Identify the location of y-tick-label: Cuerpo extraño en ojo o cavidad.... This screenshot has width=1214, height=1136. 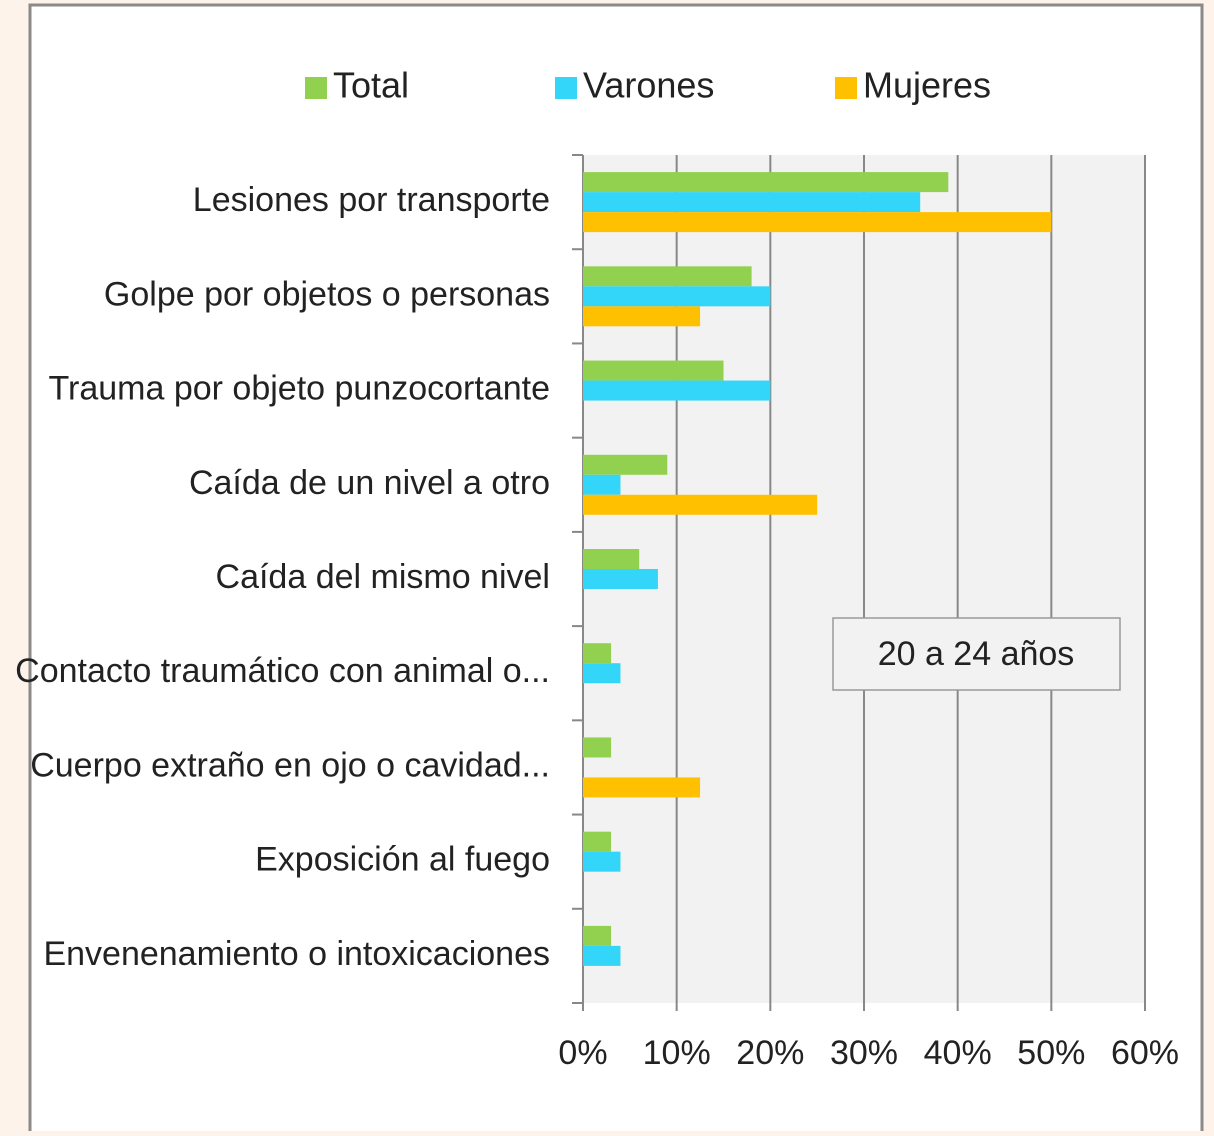
(290, 765).